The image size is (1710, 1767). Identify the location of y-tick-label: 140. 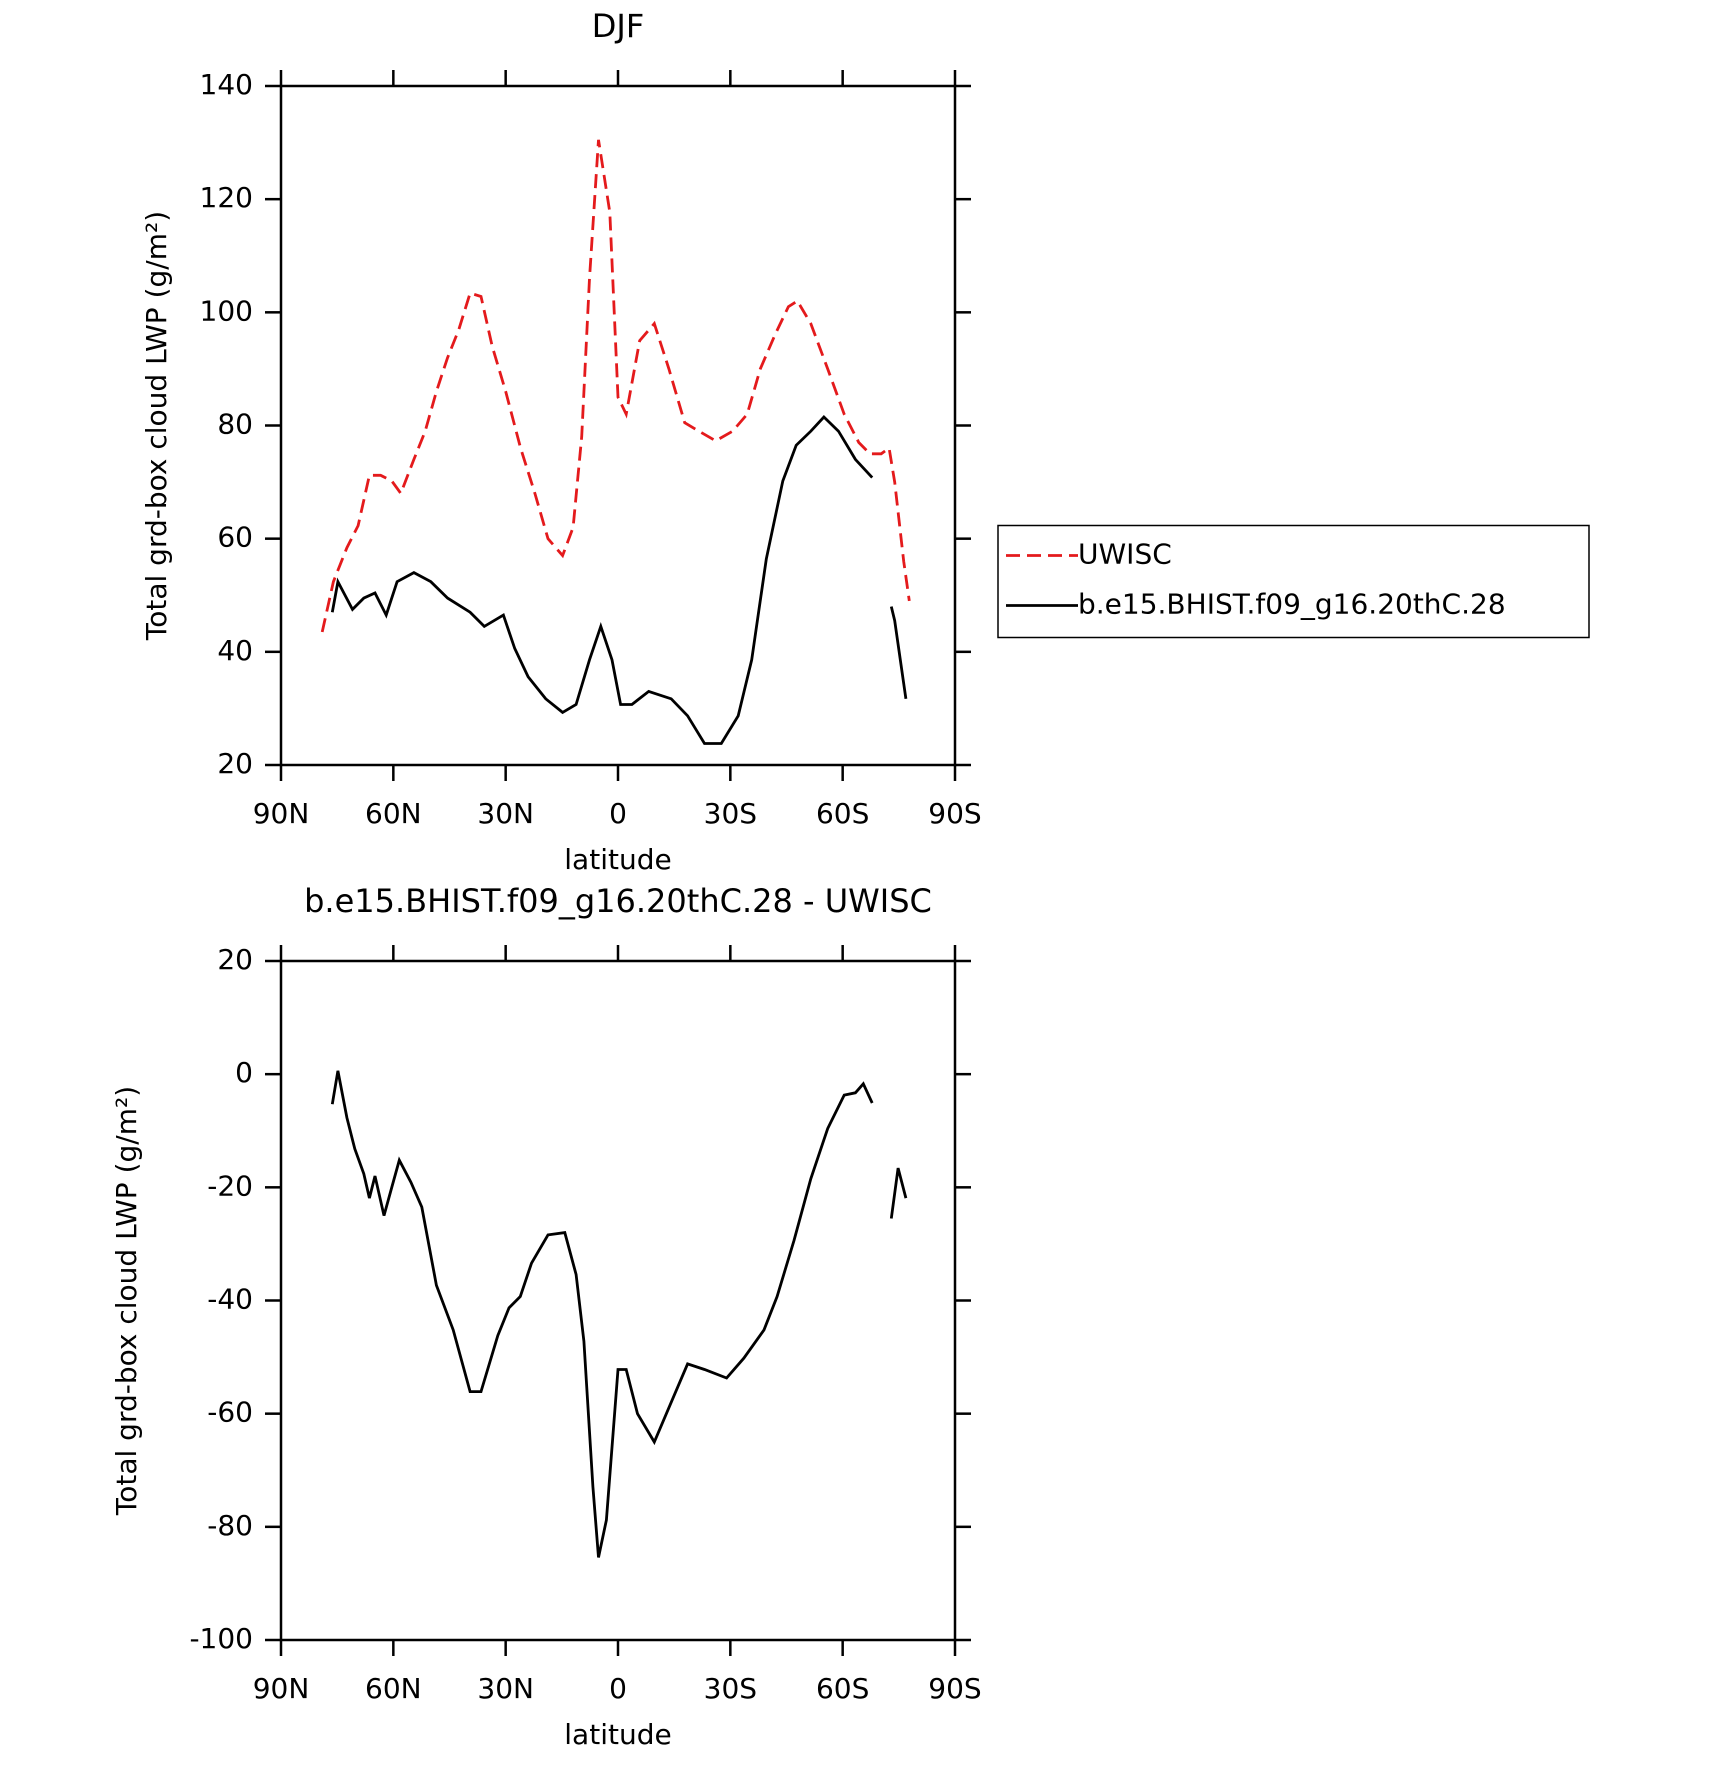
(226, 84).